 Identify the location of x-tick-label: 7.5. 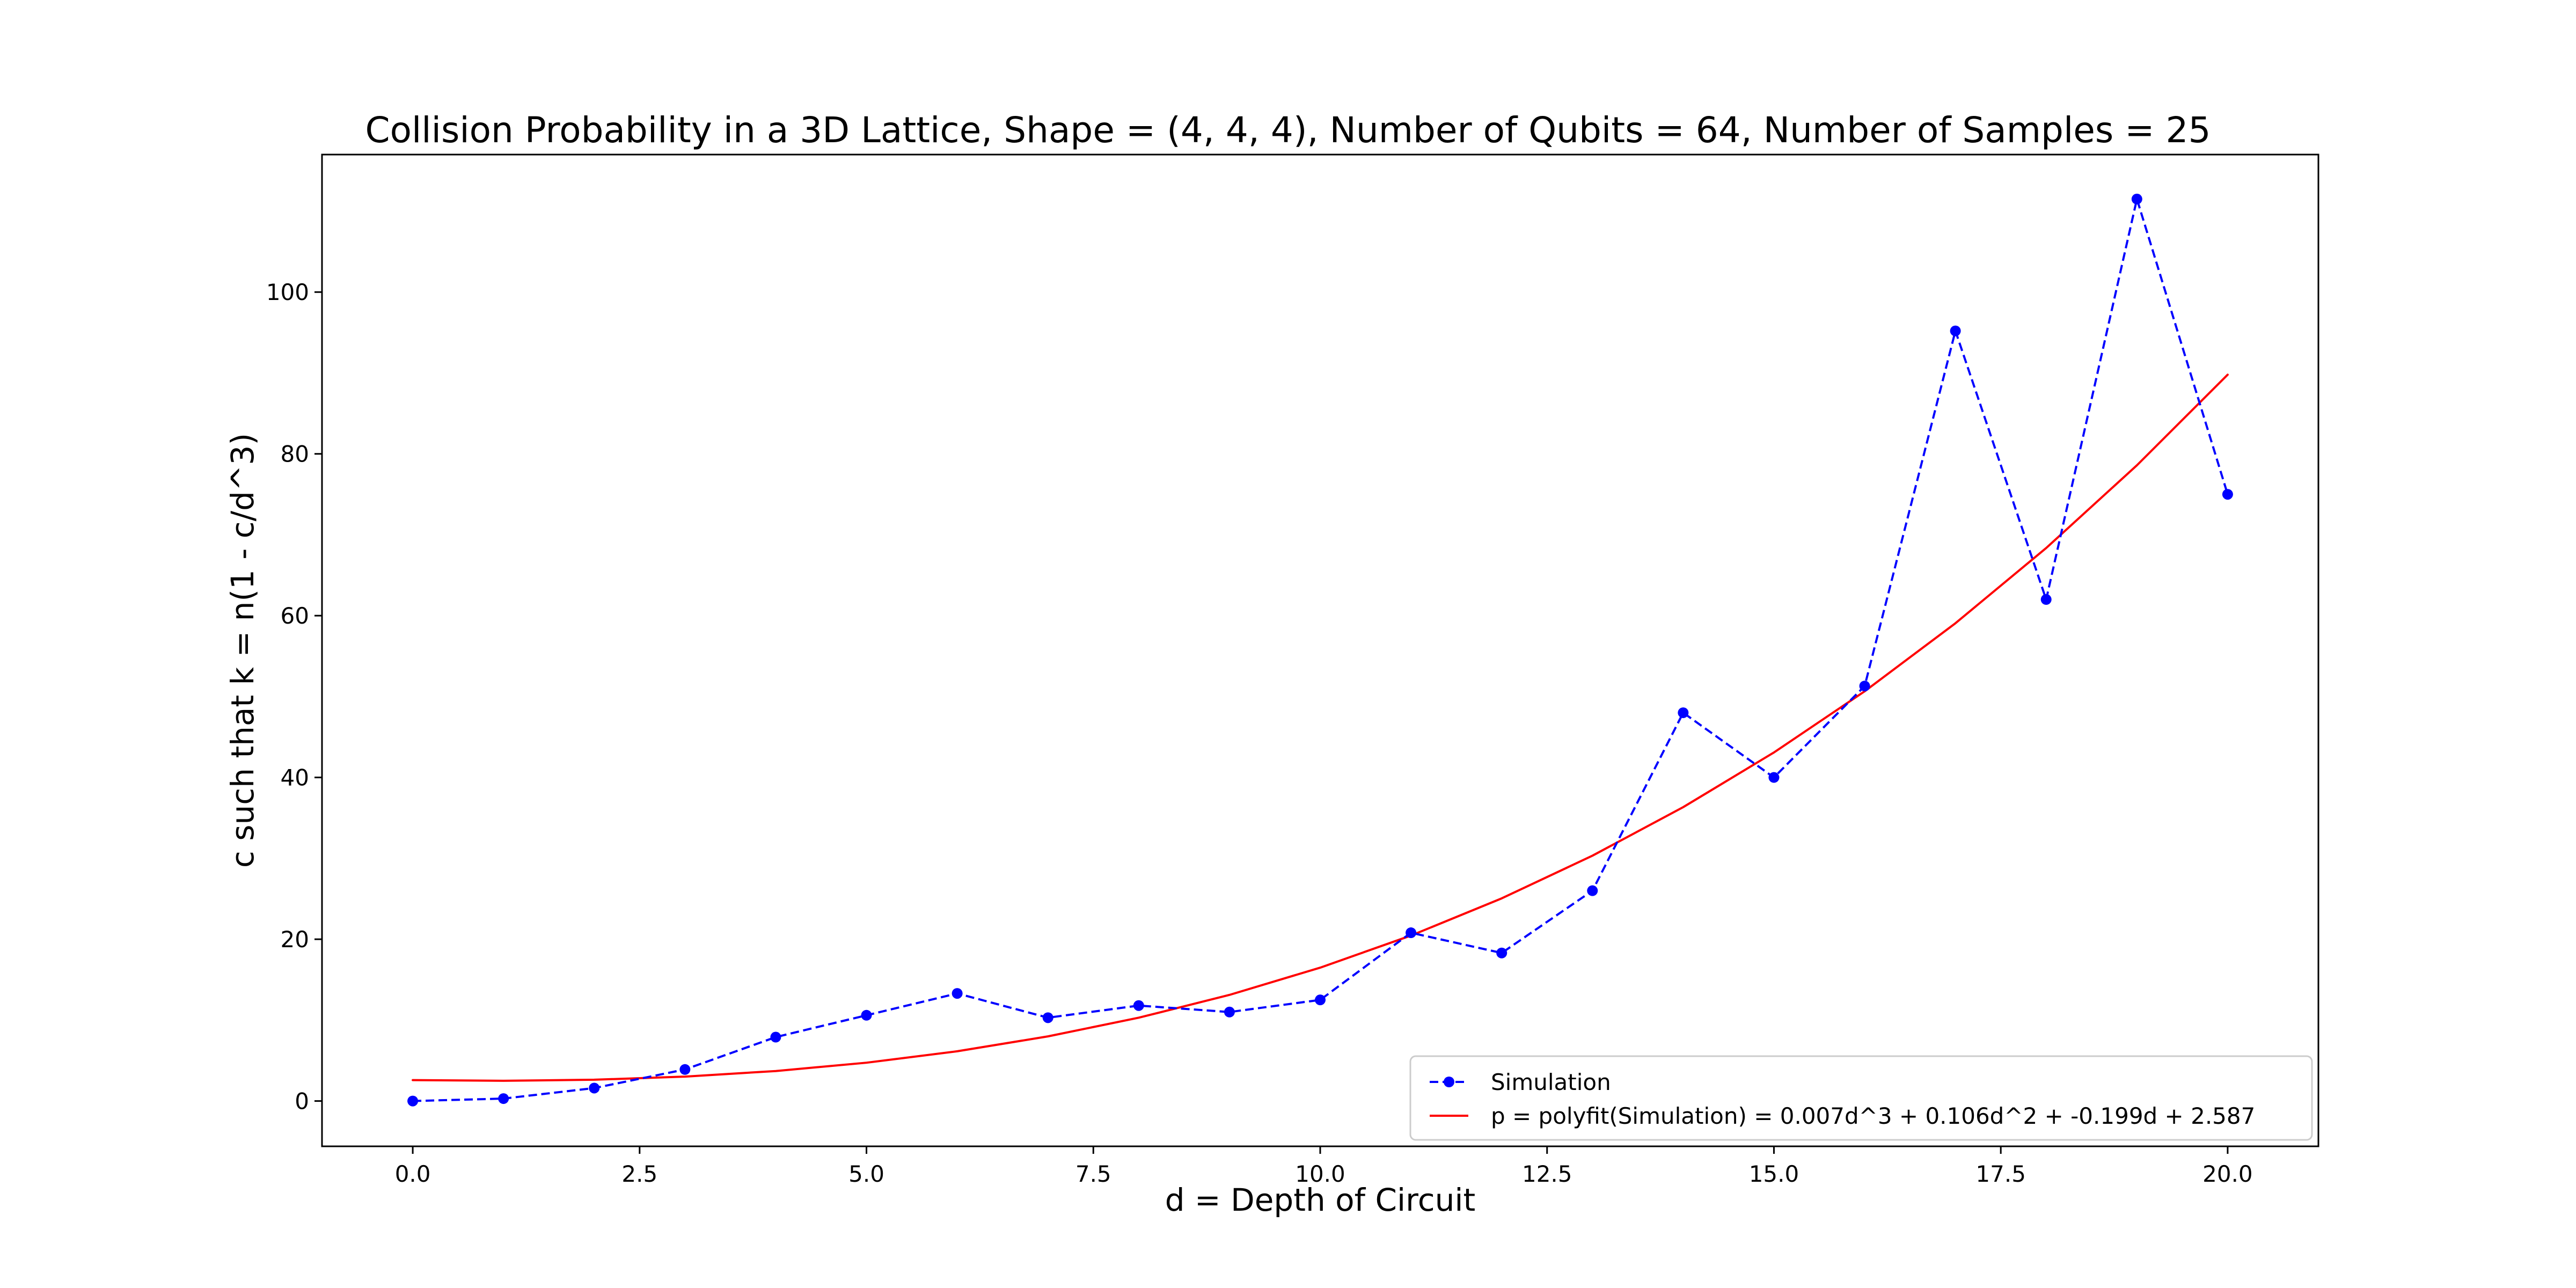
(1093, 1174).